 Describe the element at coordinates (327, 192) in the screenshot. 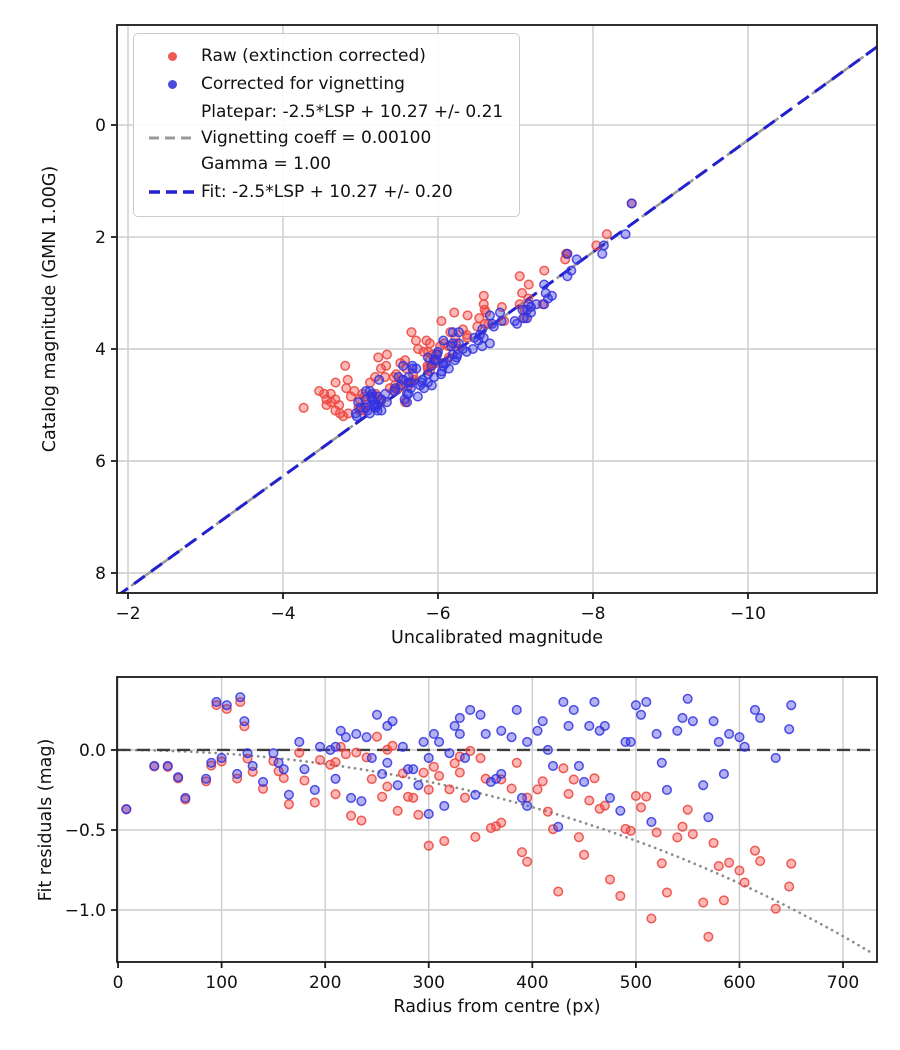

I see `legend-label-fit: Fit: -2.5*LSP + 10.27 +/- 0.20` at that location.